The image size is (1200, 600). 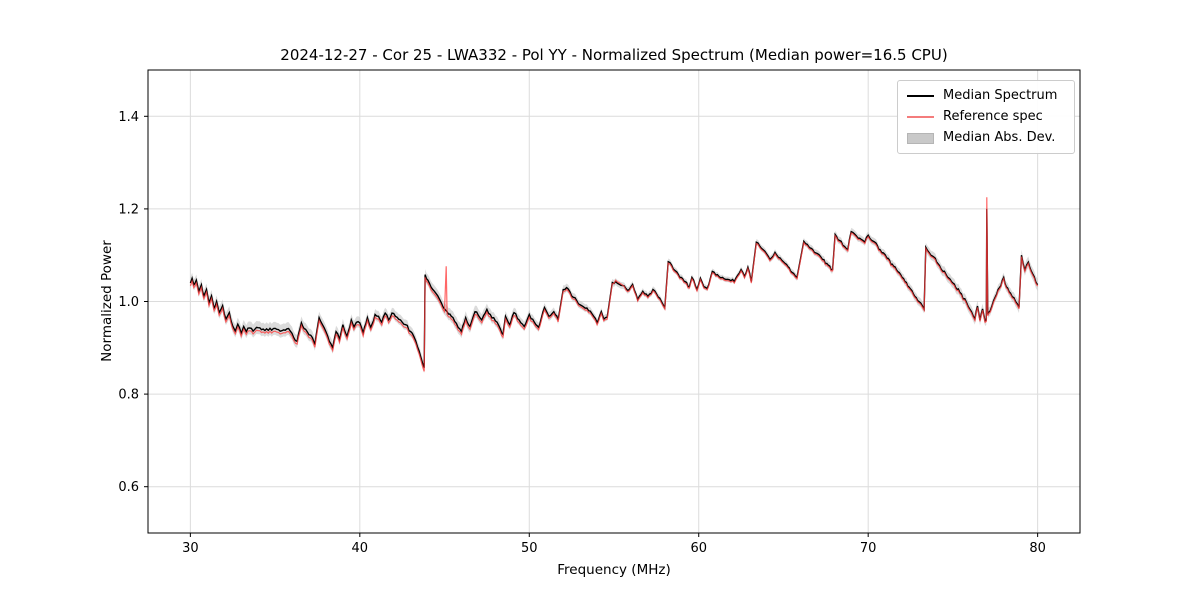 I want to click on mad-patch-swatch-icon, so click(x=920, y=138).